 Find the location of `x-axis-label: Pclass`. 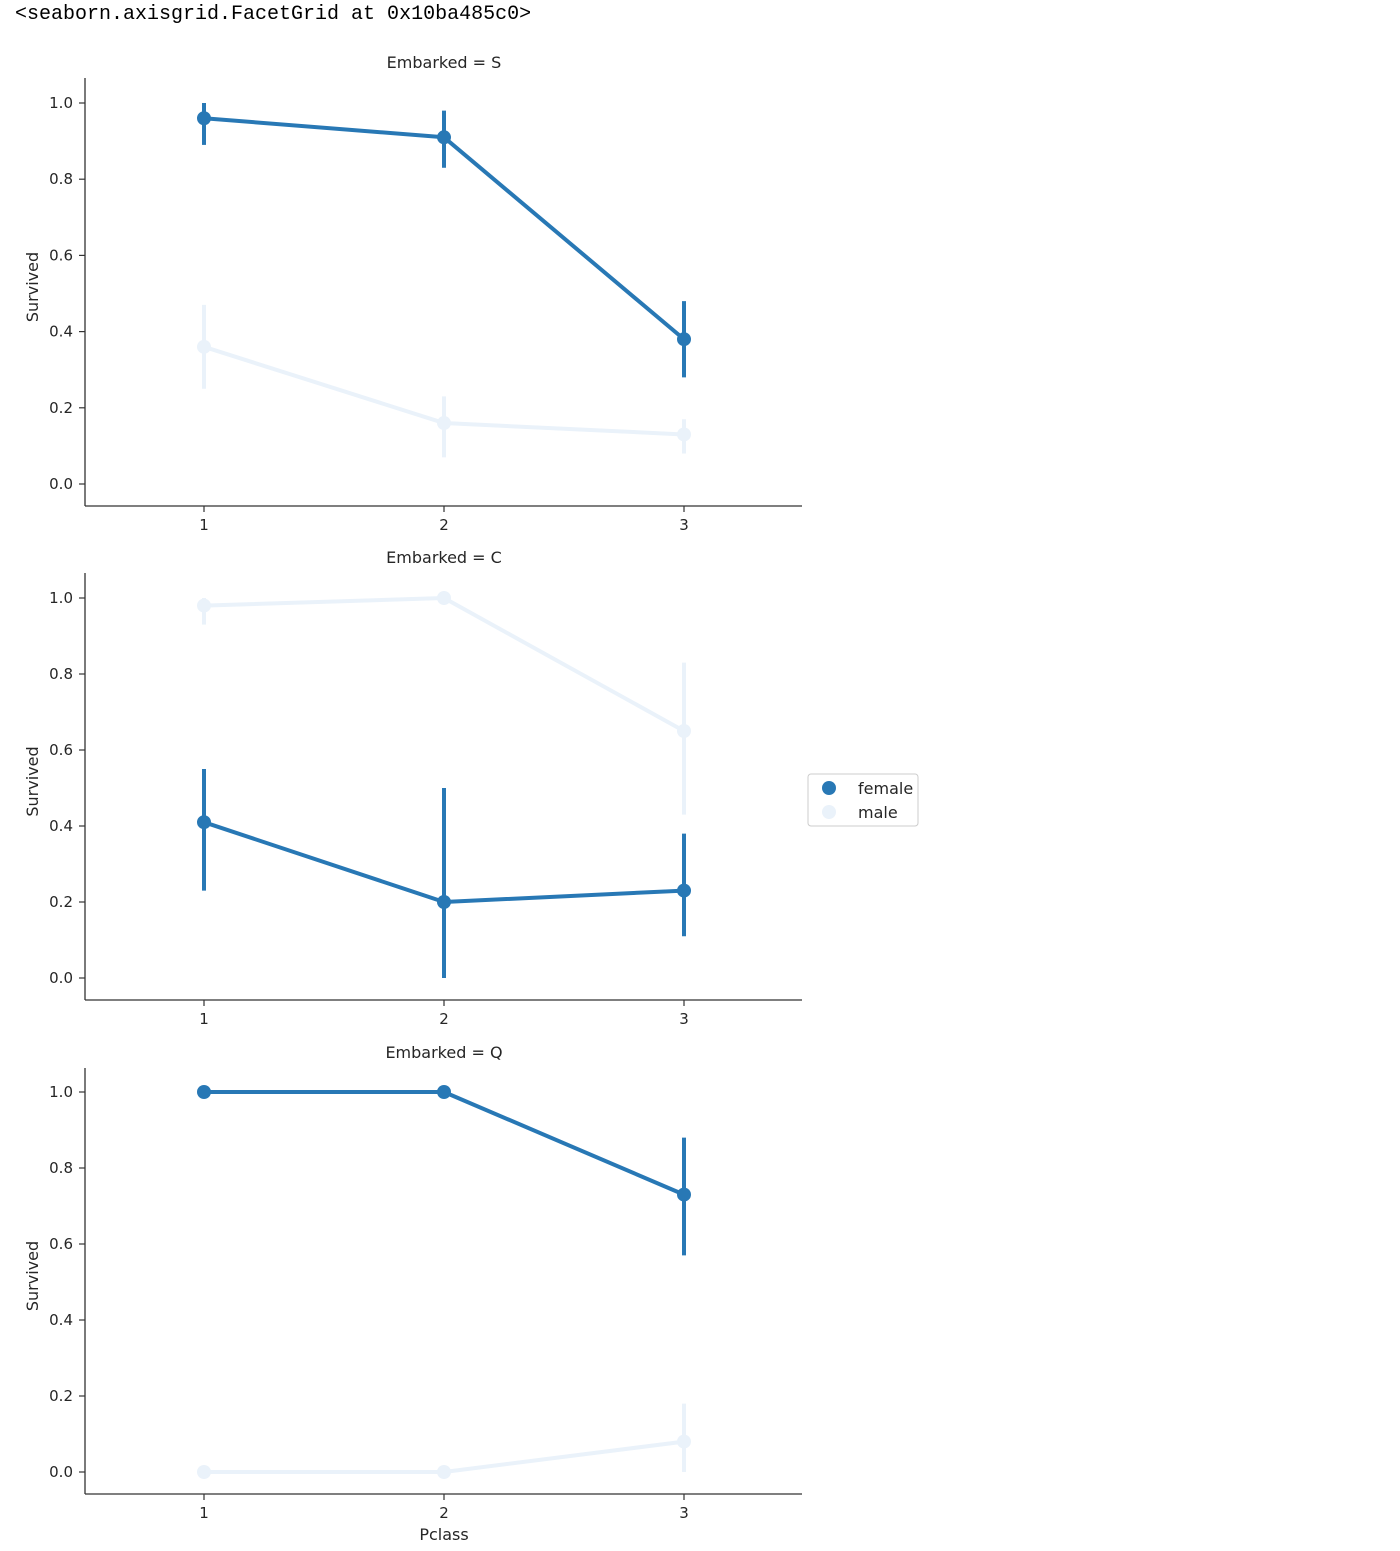

x-axis-label: Pclass is located at coordinates (443, 1534).